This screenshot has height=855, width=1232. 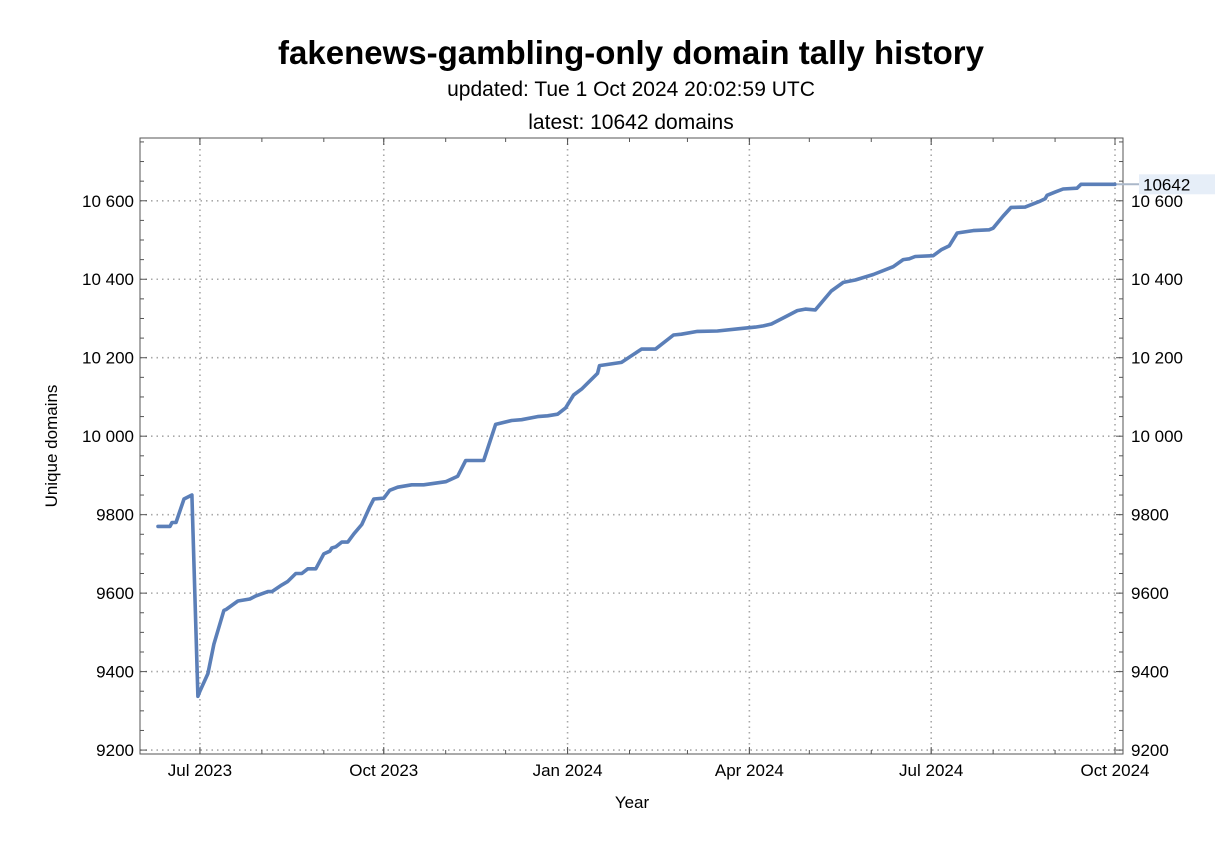 What do you see at coordinates (51, 446) in the screenshot?
I see `y-axis-label: Unique domains` at bounding box center [51, 446].